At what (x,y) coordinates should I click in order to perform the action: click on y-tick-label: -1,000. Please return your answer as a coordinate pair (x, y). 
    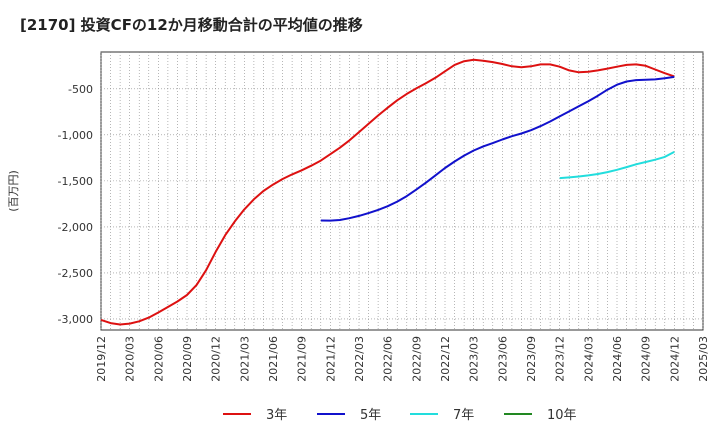
    Looking at the image, I should click on (75, 135).